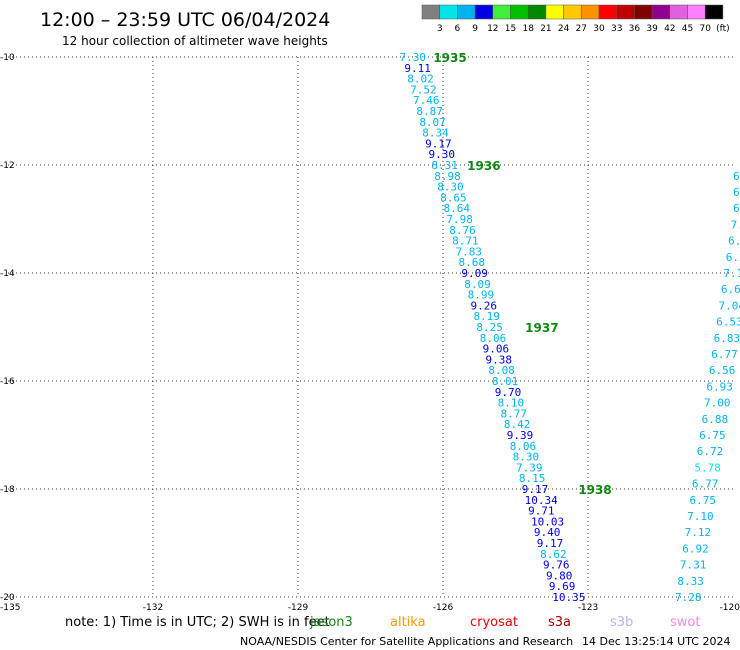  Describe the element at coordinates (494, 622) in the screenshot. I see `satellite-cryosat: cryosat` at that location.